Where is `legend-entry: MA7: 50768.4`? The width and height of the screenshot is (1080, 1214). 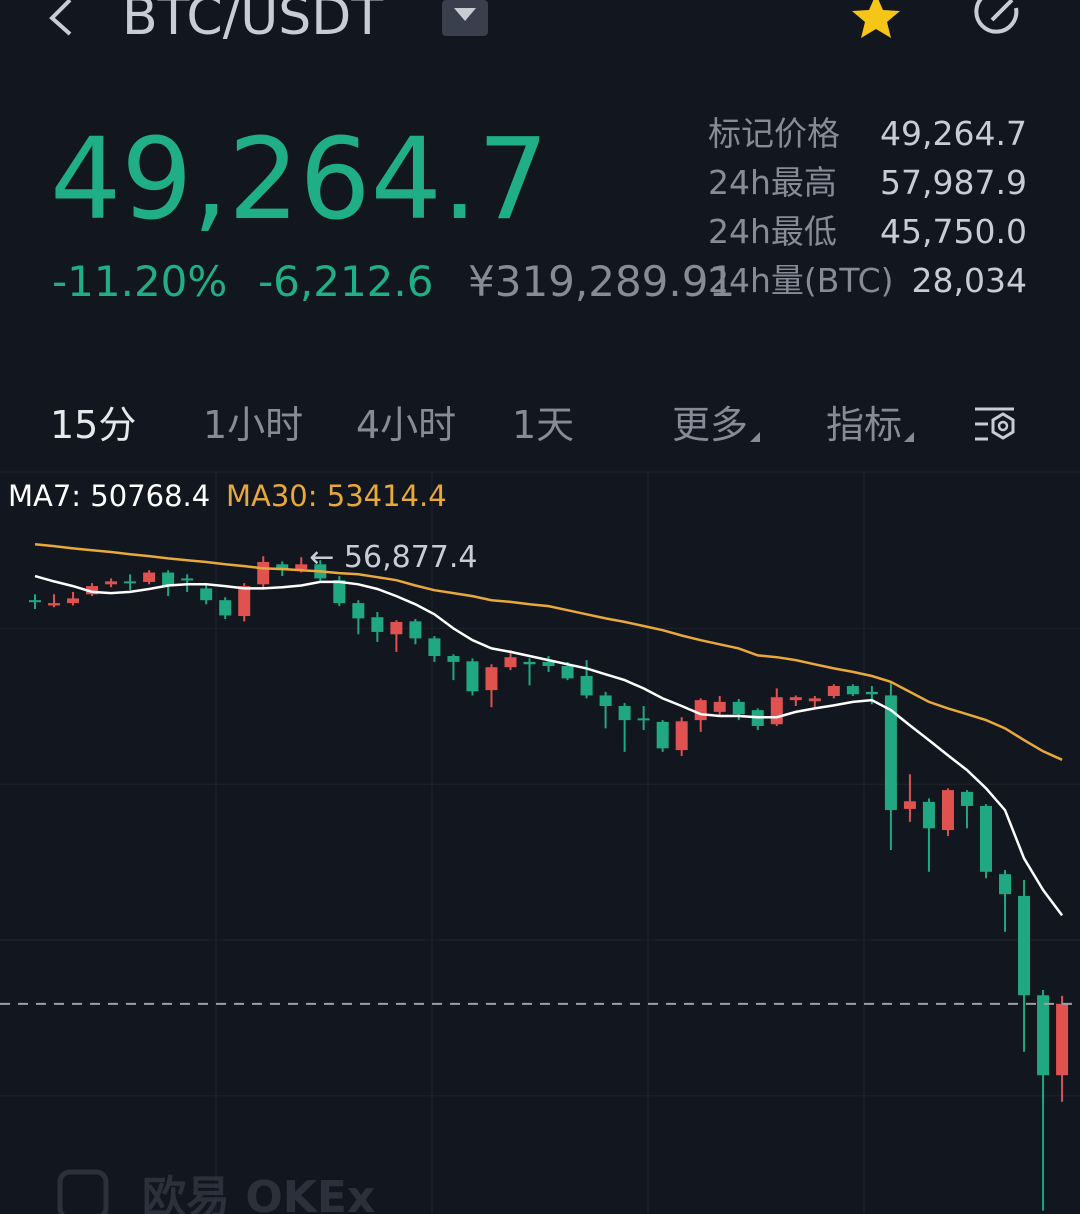
legend-entry: MA7: 50768.4 is located at coordinates (109, 496).